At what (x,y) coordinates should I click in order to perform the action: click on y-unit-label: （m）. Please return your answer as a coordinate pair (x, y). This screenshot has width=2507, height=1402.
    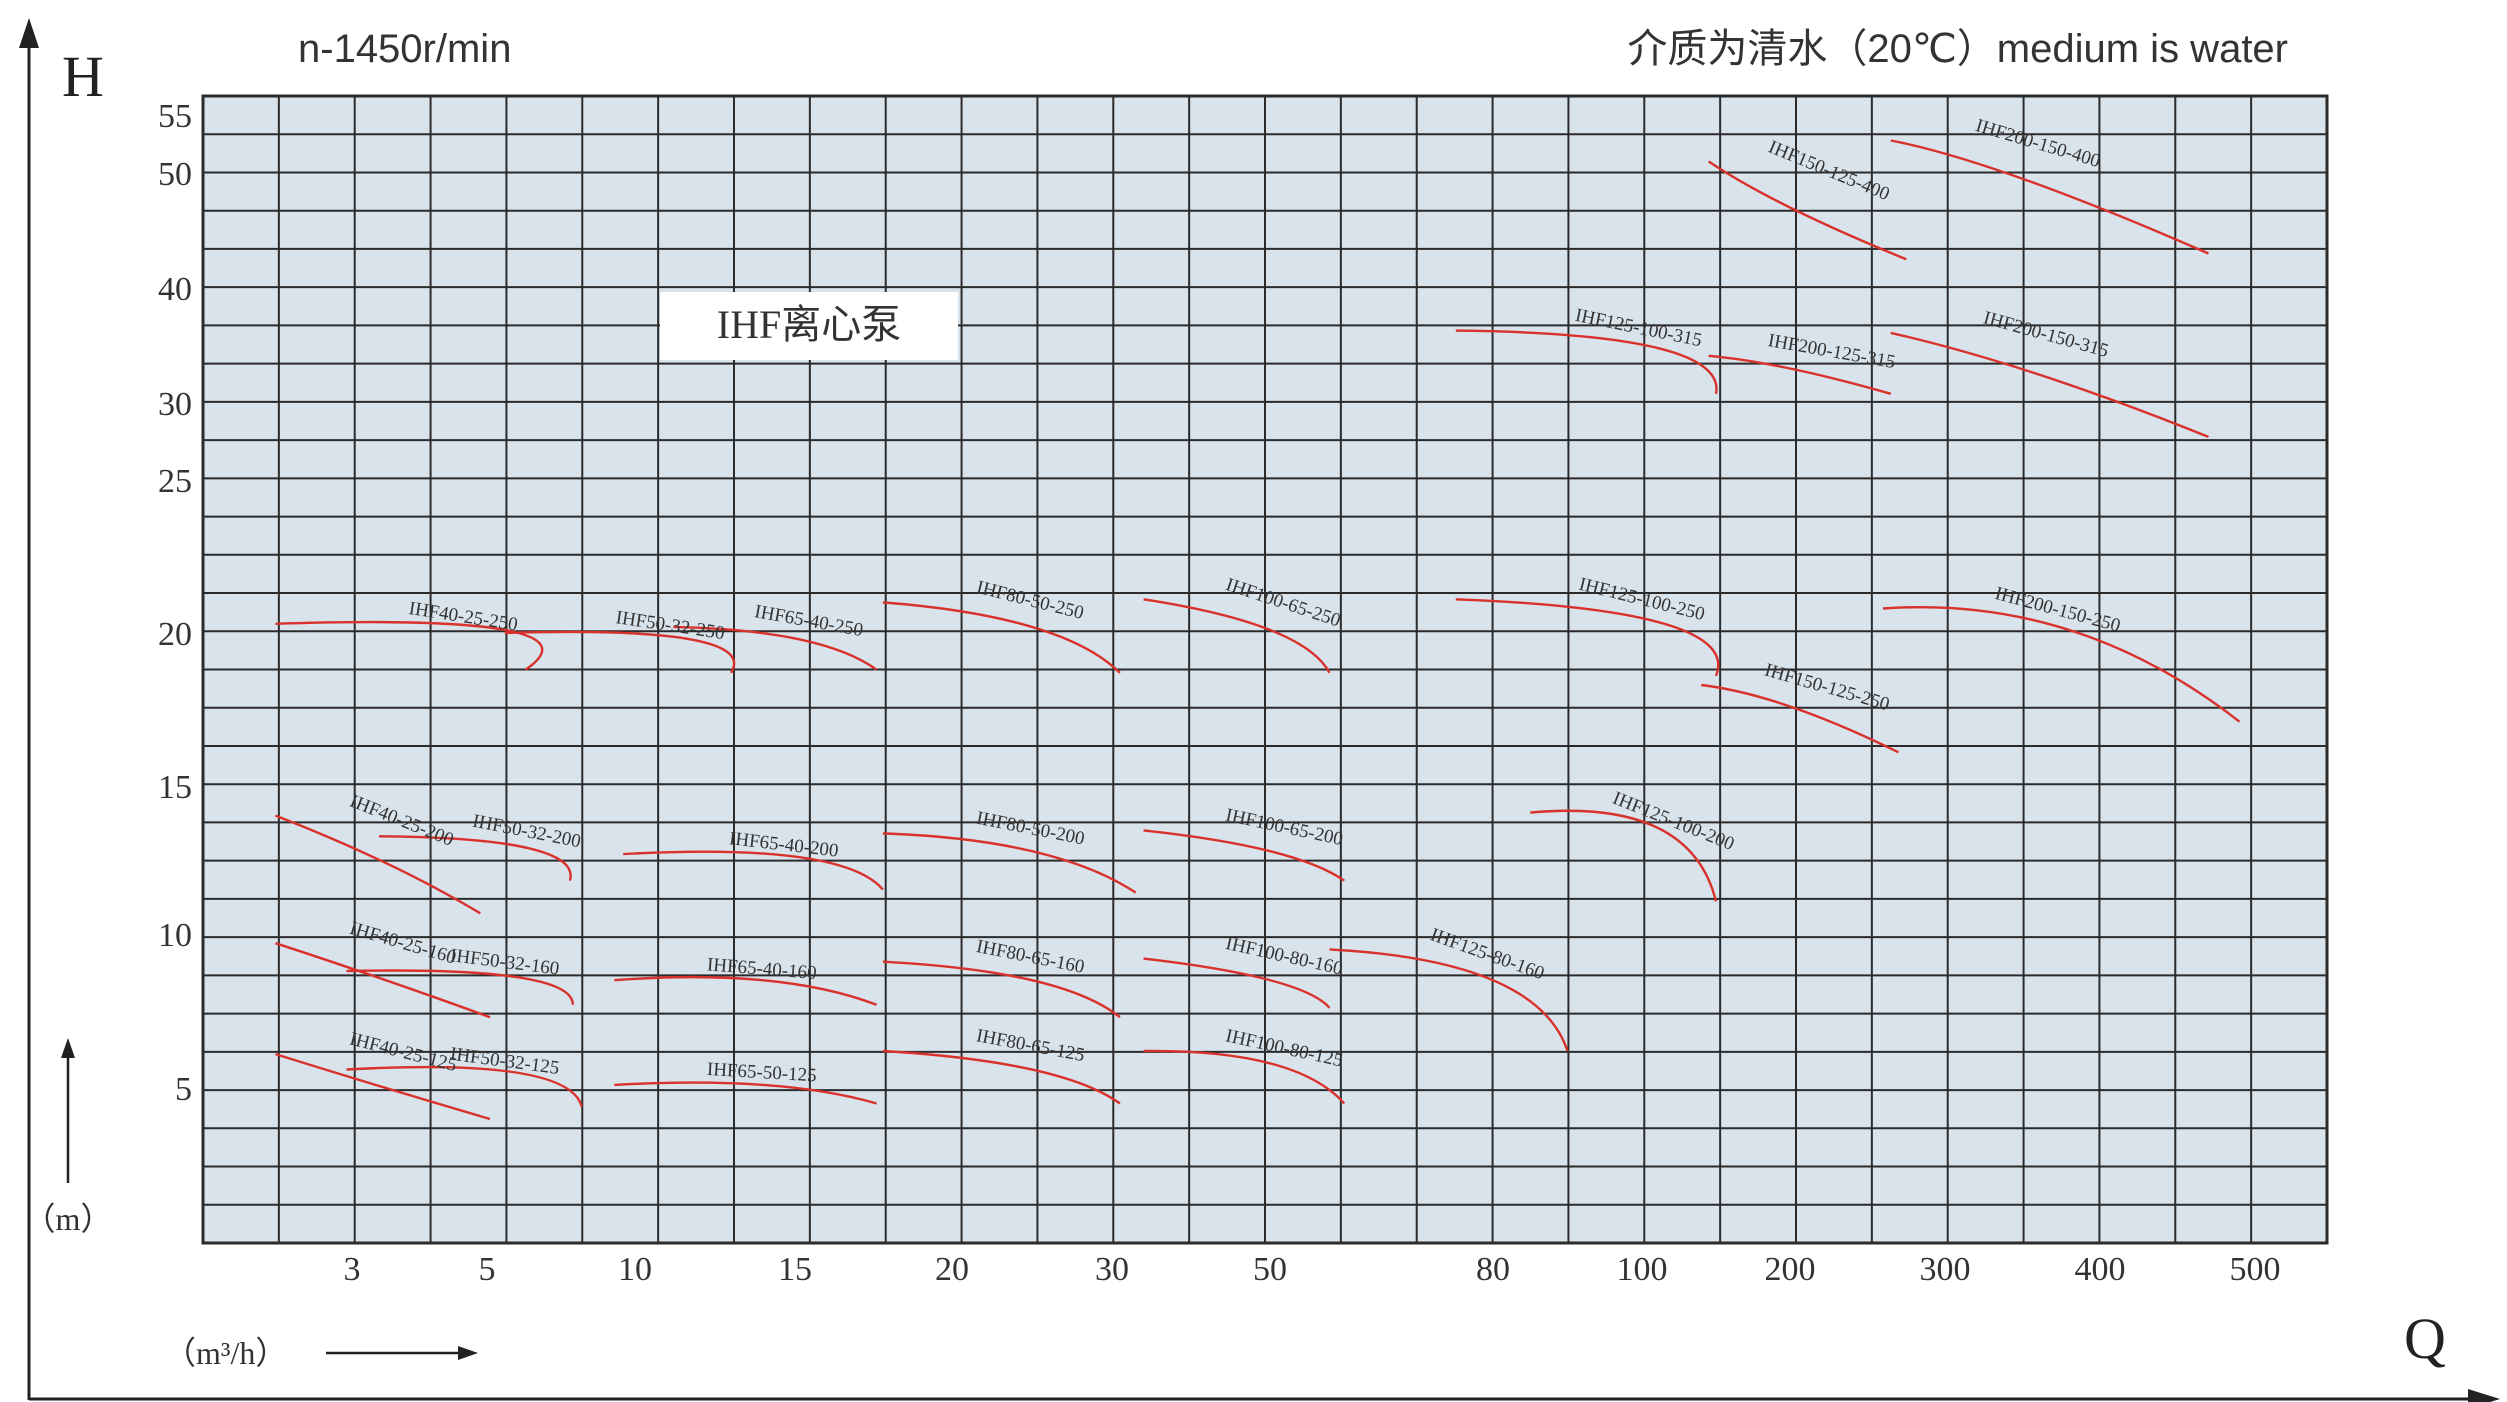
    Looking at the image, I should click on (68, 1219).